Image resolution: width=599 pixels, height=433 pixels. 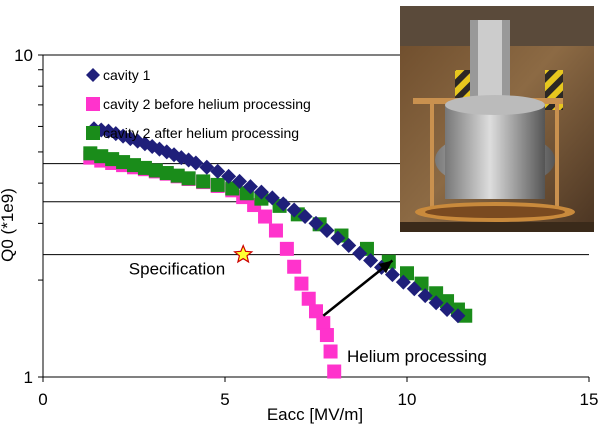 I want to click on specification-star-icon, so click(x=243, y=254).